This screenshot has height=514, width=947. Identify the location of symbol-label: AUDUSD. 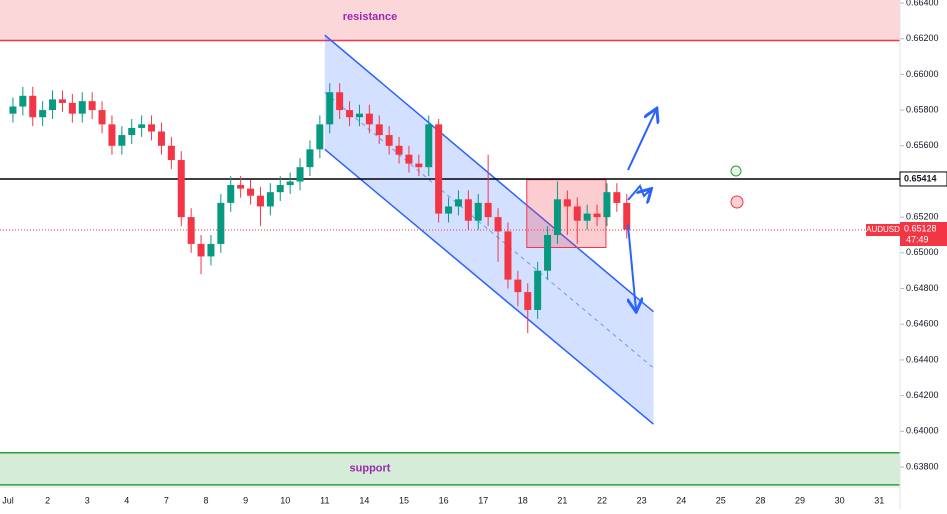
(883, 229).